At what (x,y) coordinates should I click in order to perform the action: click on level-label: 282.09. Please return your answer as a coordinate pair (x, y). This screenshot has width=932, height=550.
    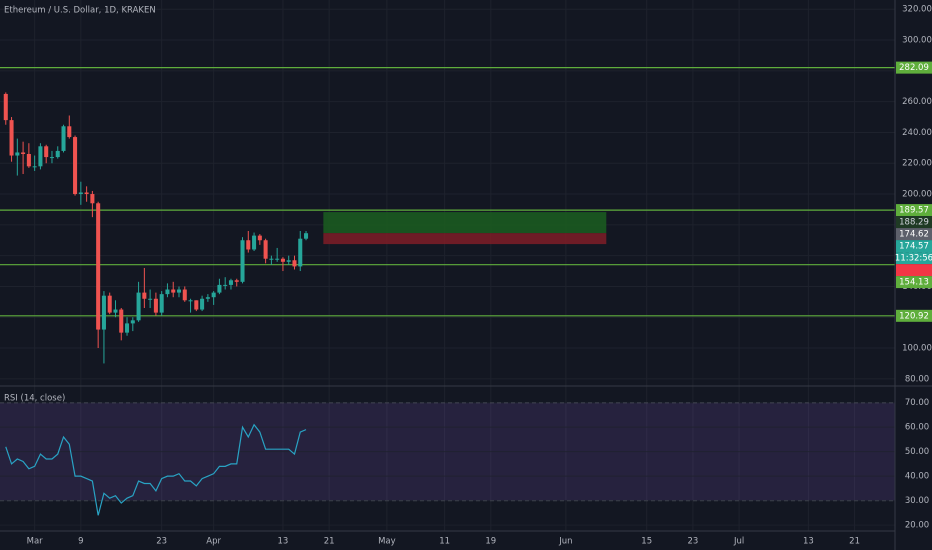
    Looking at the image, I should click on (914, 68).